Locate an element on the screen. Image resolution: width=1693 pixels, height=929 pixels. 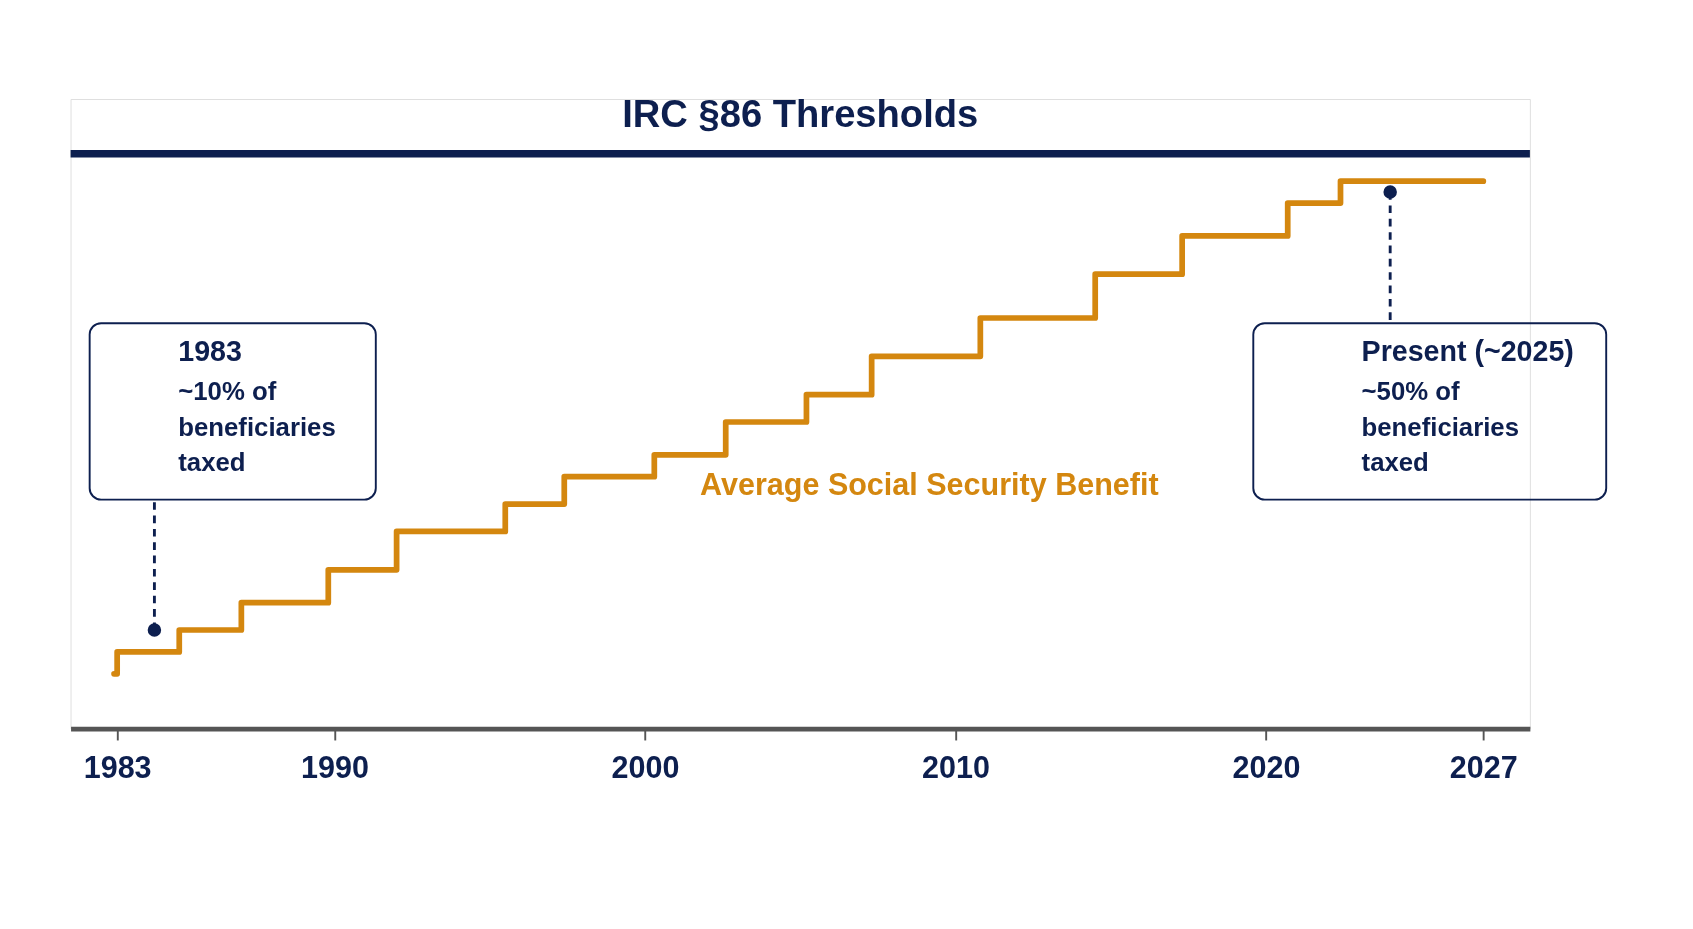
x-tick-label: 1990 is located at coordinates (335, 766).